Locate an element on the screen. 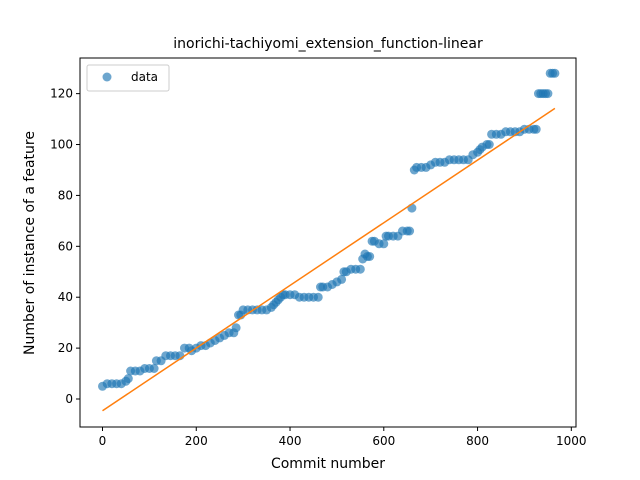  legend-label-data: data is located at coordinates (144, 77).